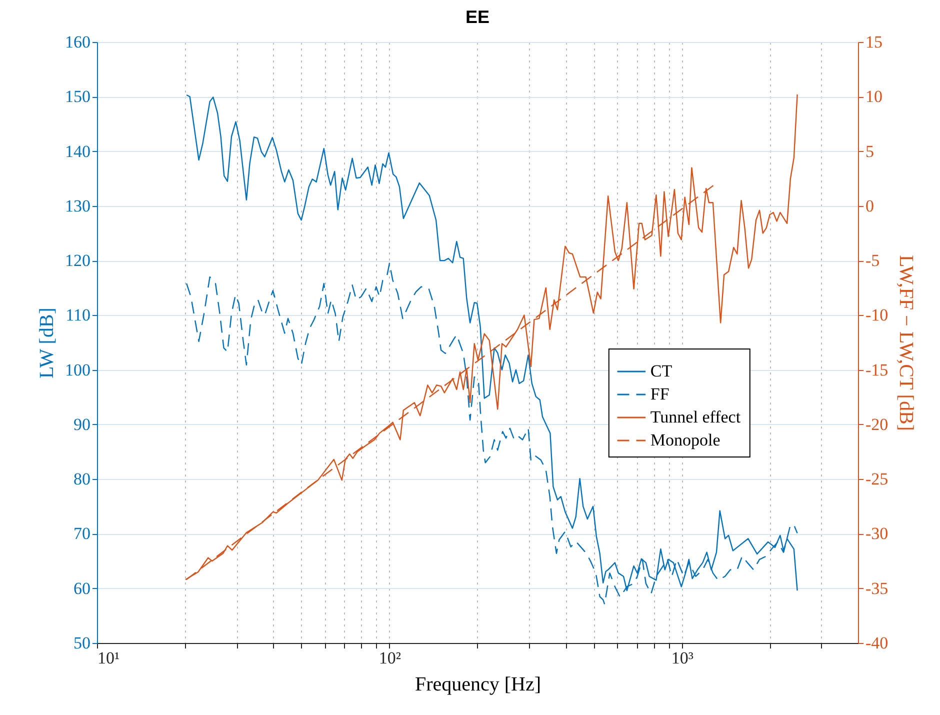  Describe the element at coordinates (877, 588) in the screenshot. I see `y2-tick-label: -35` at that location.